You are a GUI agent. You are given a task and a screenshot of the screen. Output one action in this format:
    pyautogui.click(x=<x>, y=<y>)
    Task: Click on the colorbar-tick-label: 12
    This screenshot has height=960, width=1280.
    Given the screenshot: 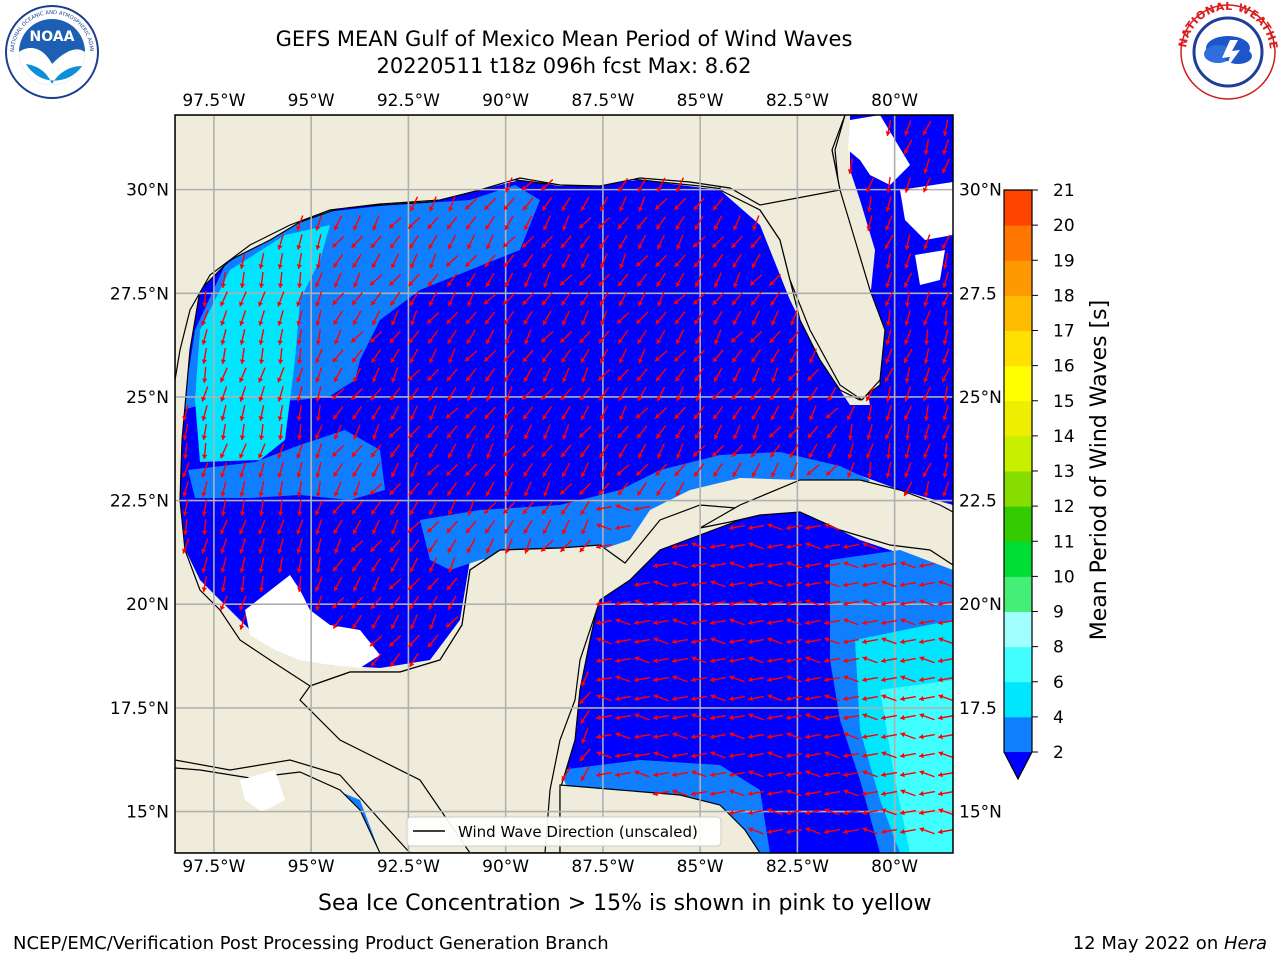 What is the action you would take?
    pyautogui.click(x=1064, y=507)
    